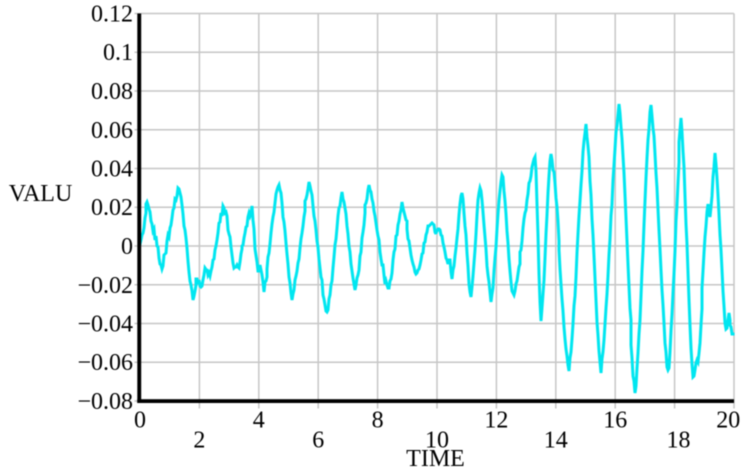 This screenshot has height=473, width=754. I want to click on svg-text: 6, so click(318, 441).